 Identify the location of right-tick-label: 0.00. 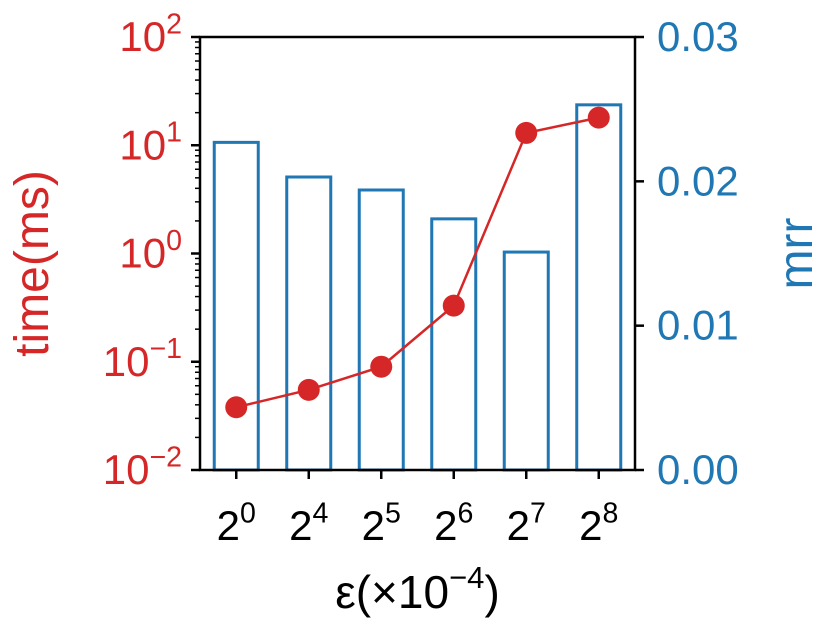
(698, 469).